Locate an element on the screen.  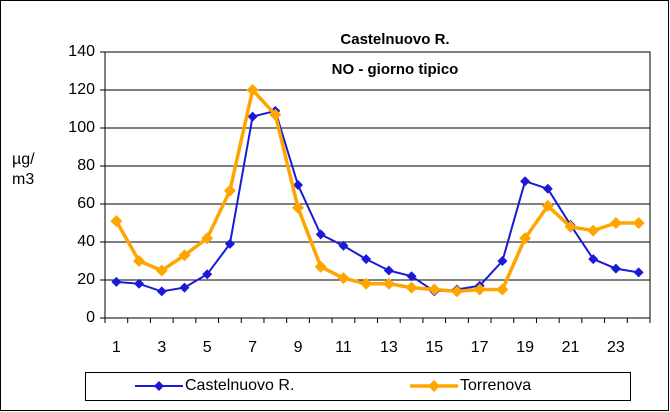
y-tick-label: 120 is located at coordinates (81, 89).